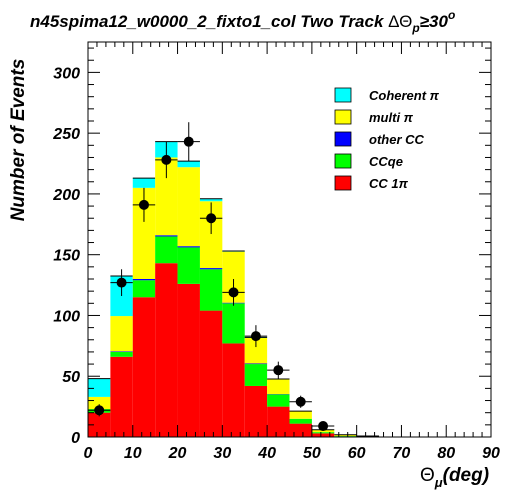 This screenshot has width=517, height=499. Describe the element at coordinates (233, 390) in the screenshot. I see `bar-cc-1--bin-6` at that location.